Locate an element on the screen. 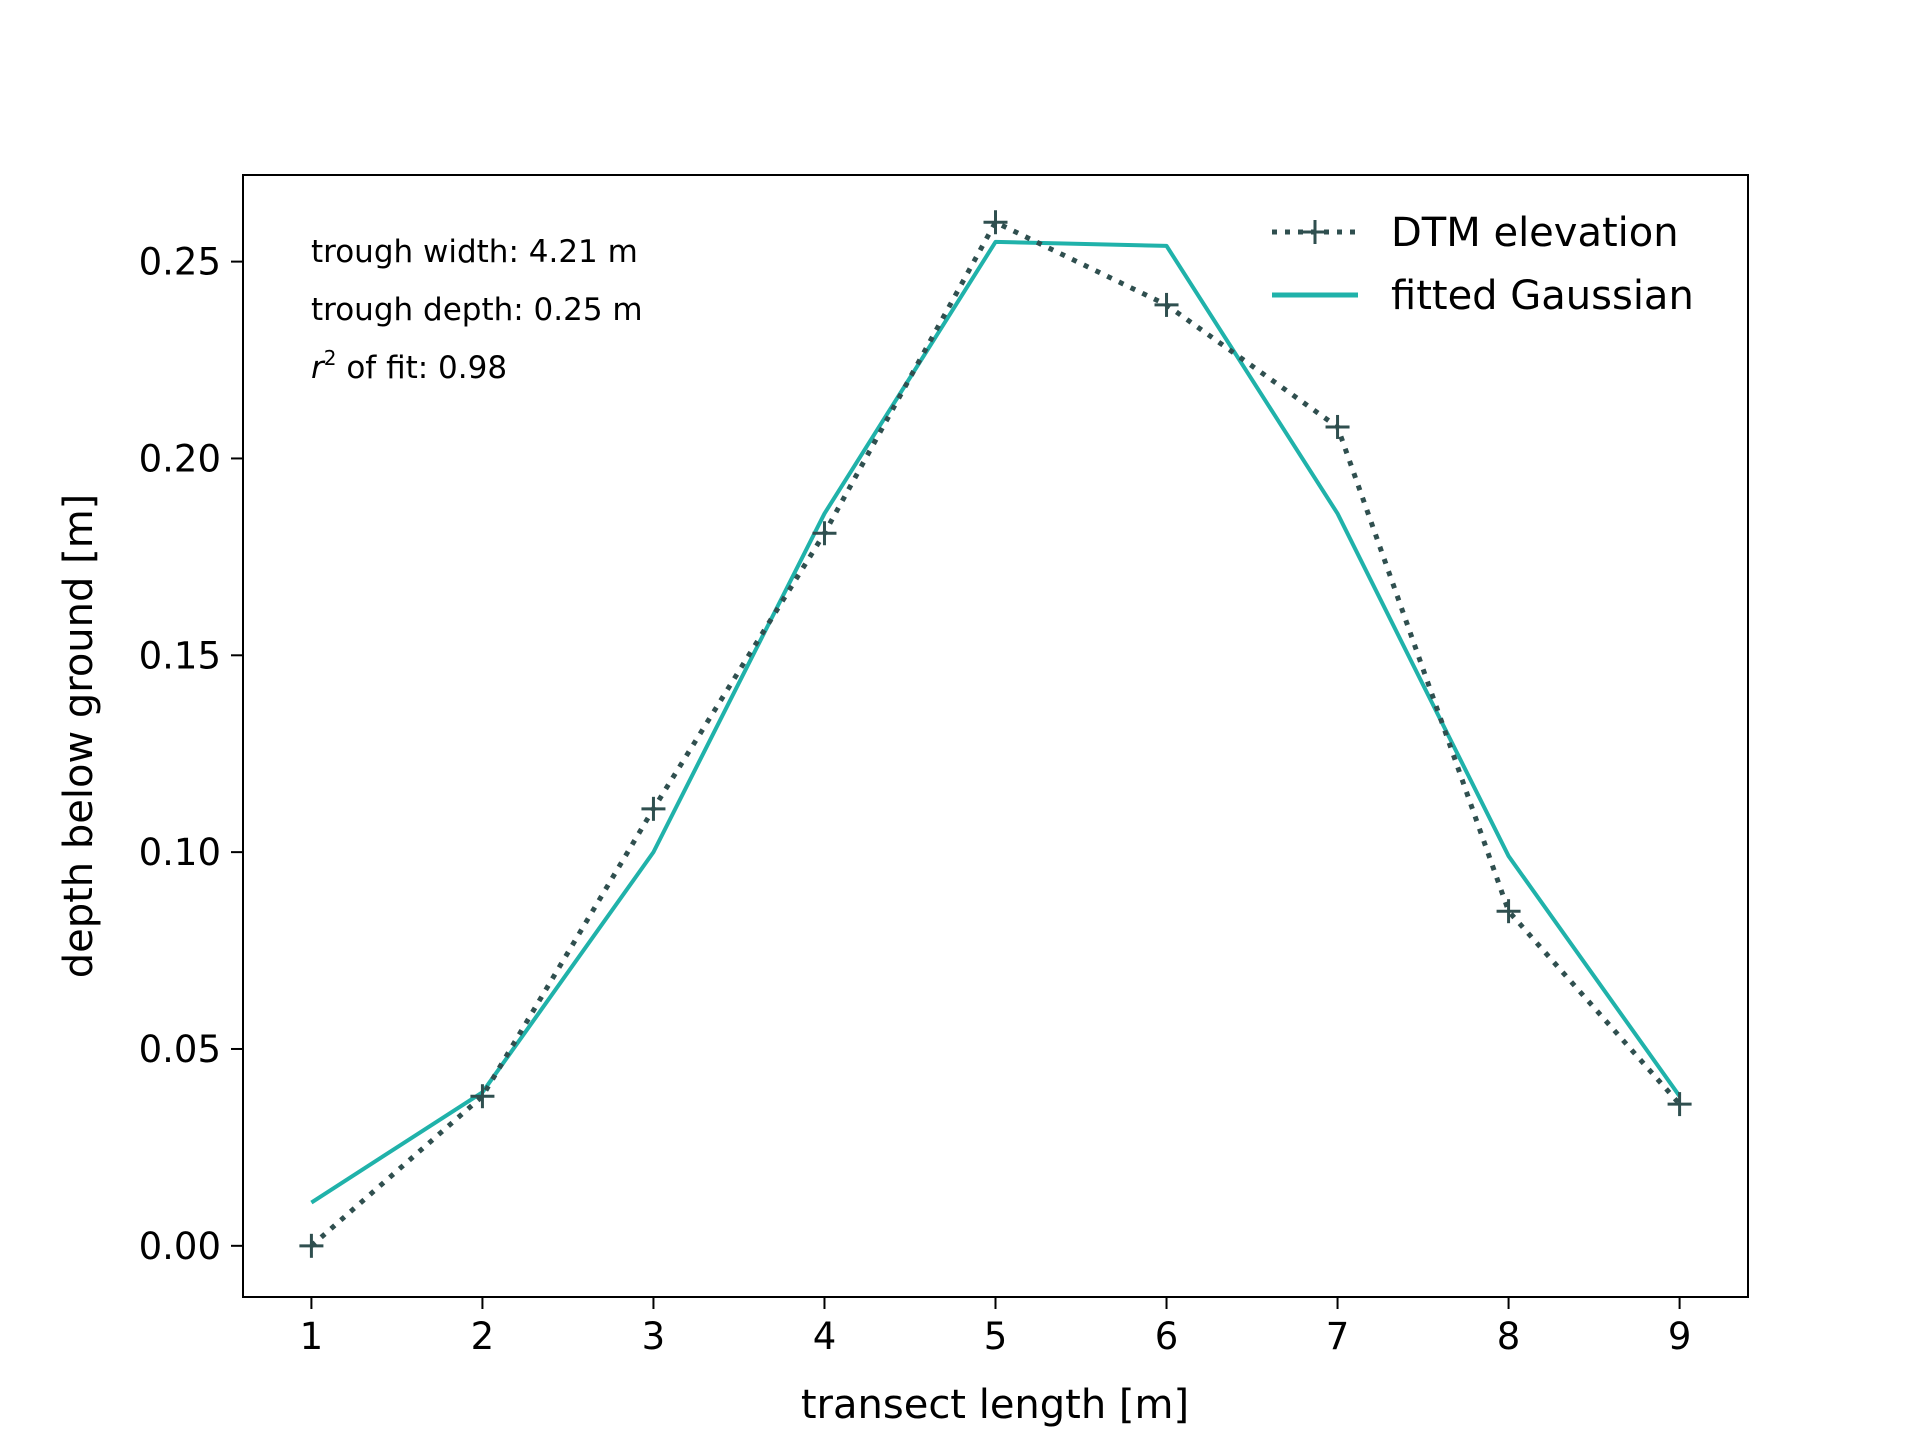  x-tick-label: 1 is located at coordinates (312, 1336).